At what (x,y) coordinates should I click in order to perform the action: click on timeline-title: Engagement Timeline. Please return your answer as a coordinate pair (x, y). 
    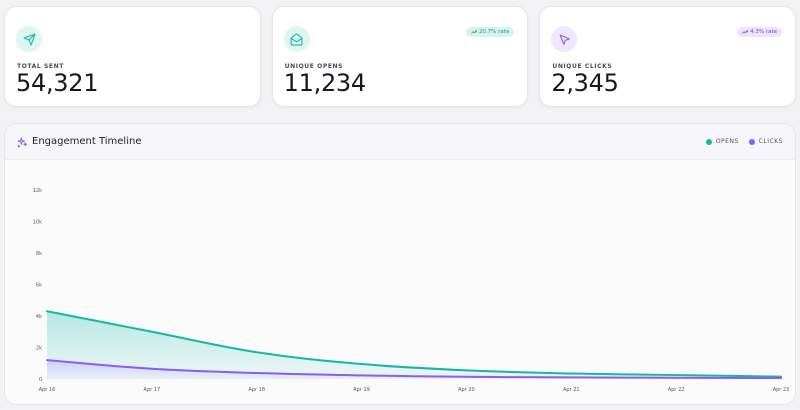
    Looking at the image, I should click on (87, 141).